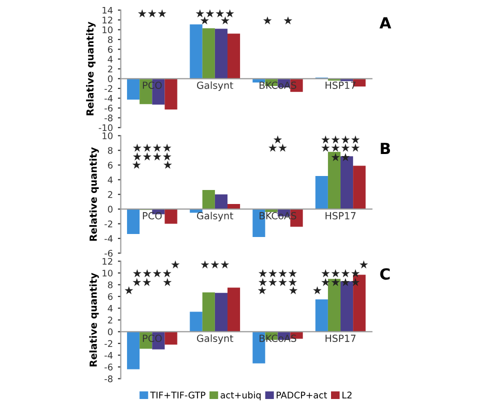 The width and height of the screenshot is (483, 405). I want to click on text: A, so click(386, 22).